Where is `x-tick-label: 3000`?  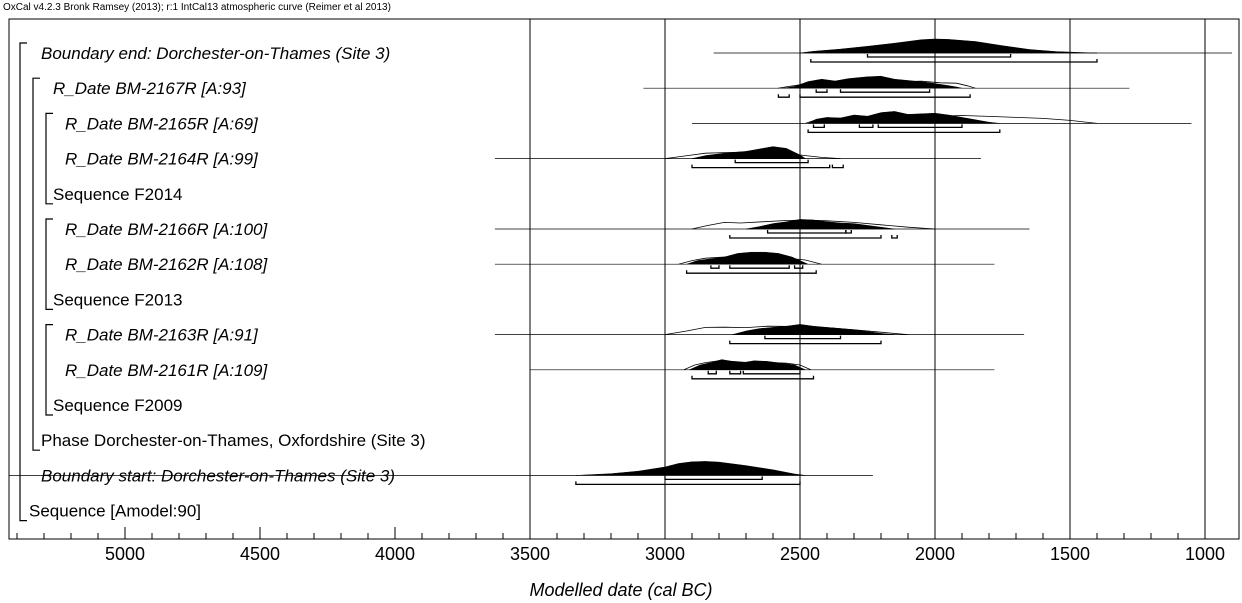 x-tick-label: 3000 is located at coordinates (665, 554).